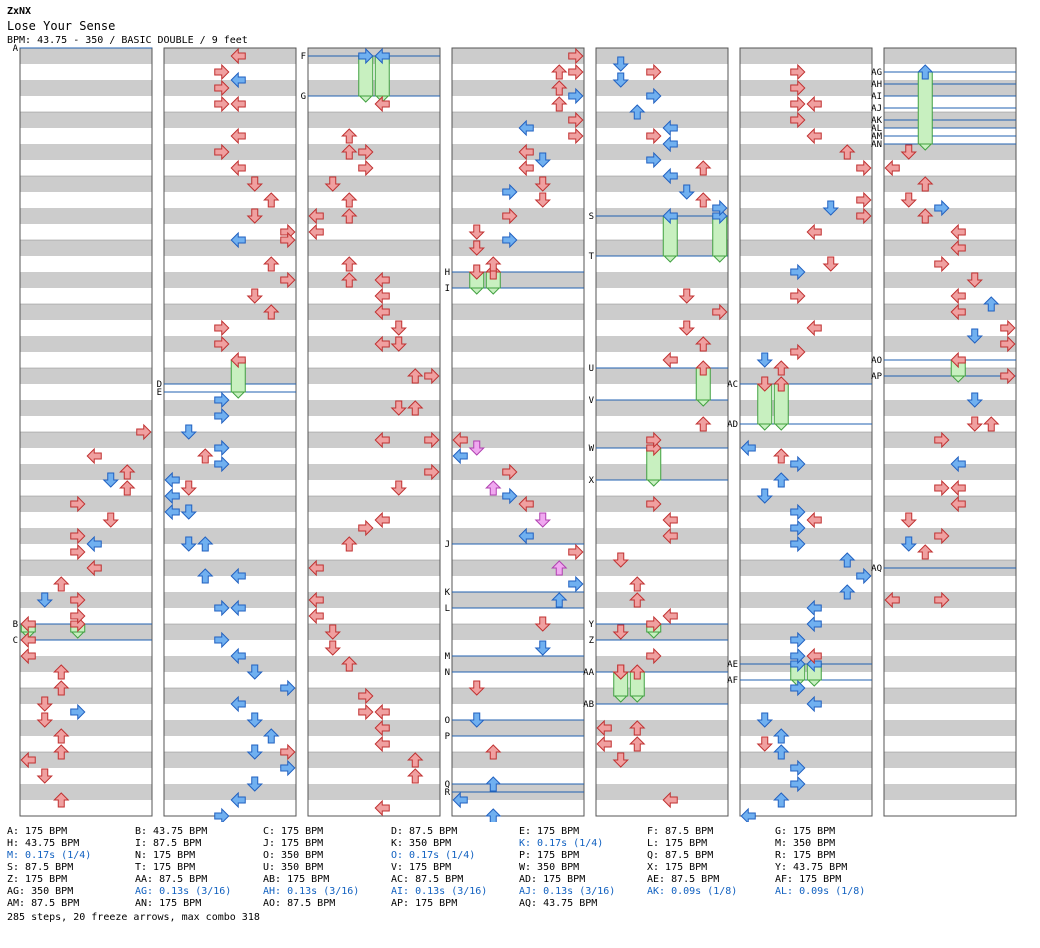  Describe the element at coordinates (447, 721) in the screenshot. I see `bpm-marker-label: O` at that location.